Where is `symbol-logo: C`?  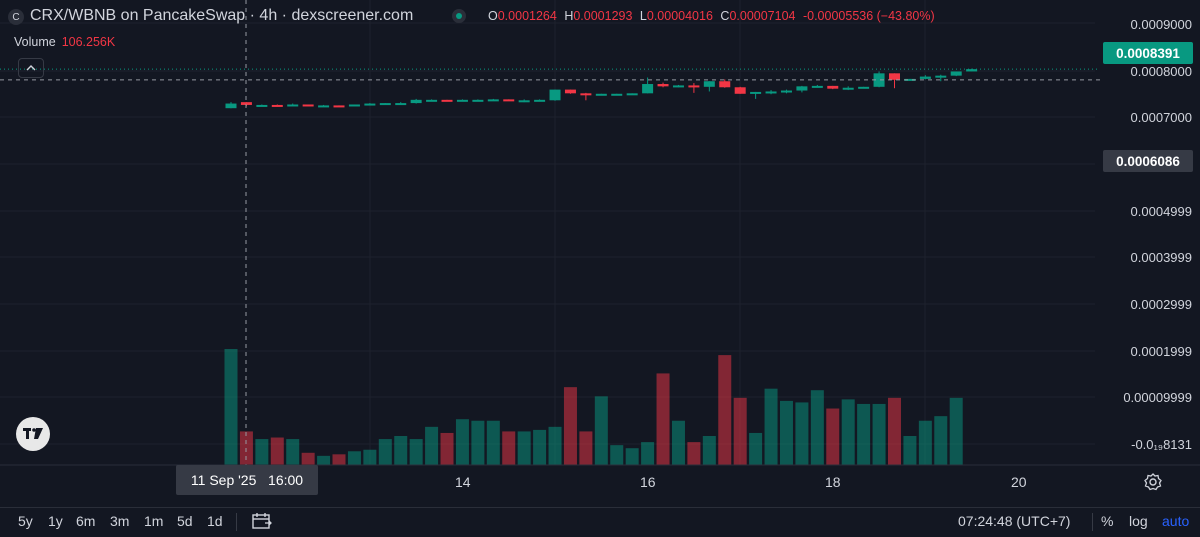
symbol-logo: C is located at coordinates (16, 17).